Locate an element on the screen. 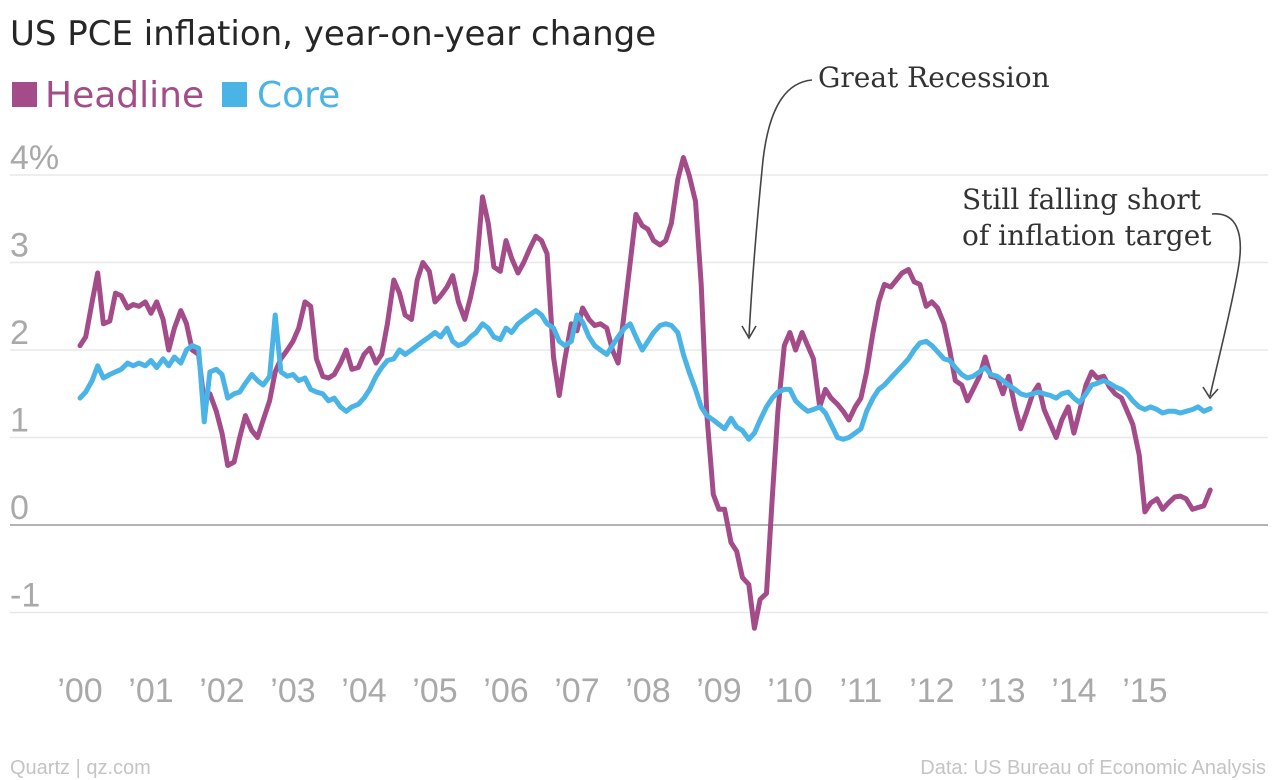 The width and height of the screenshot is (1280, 780). footer-source-left: Quartz | qz.com is located at coordinates (80, 768).